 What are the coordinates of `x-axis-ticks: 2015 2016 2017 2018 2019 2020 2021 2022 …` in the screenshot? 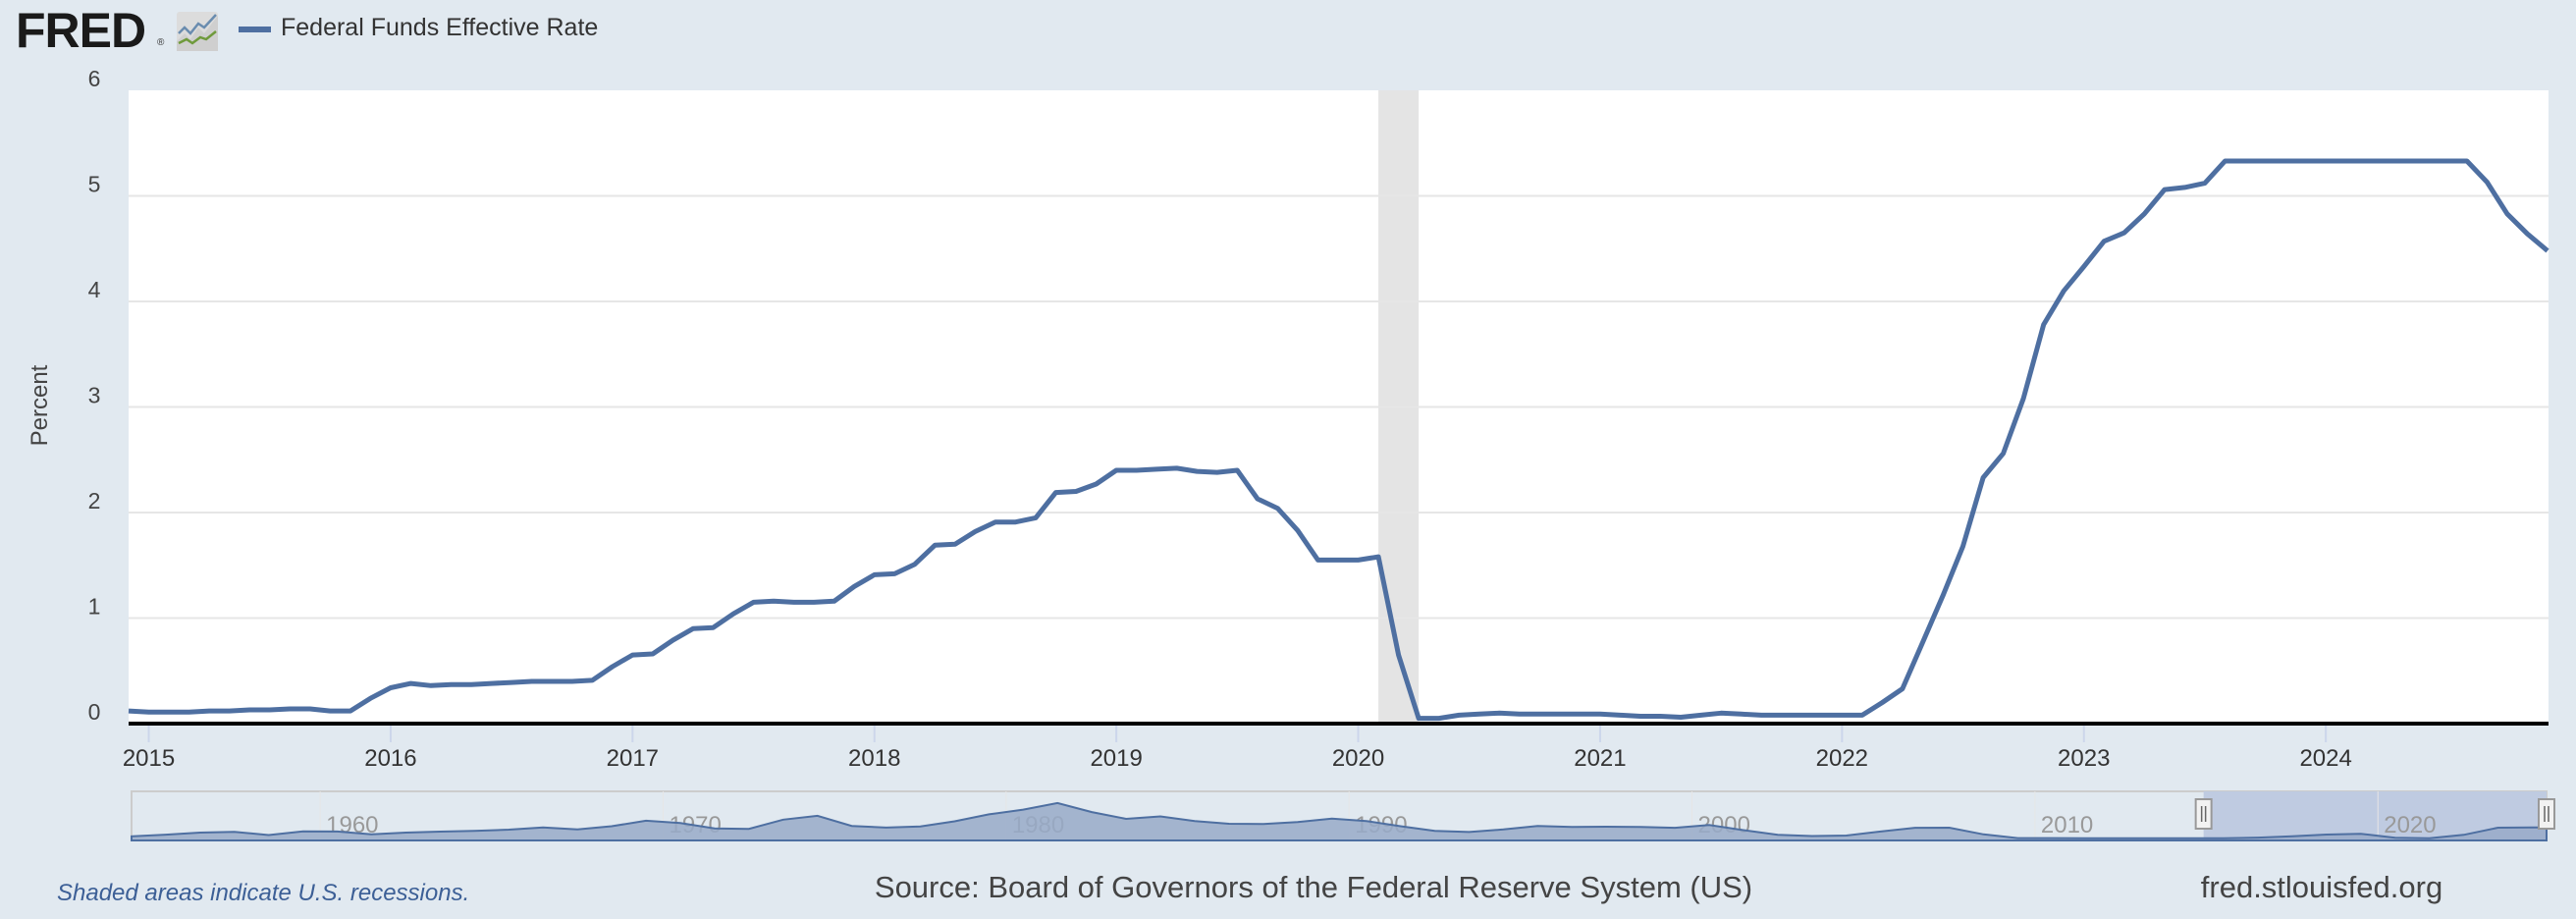 It's located at (1237, 749).